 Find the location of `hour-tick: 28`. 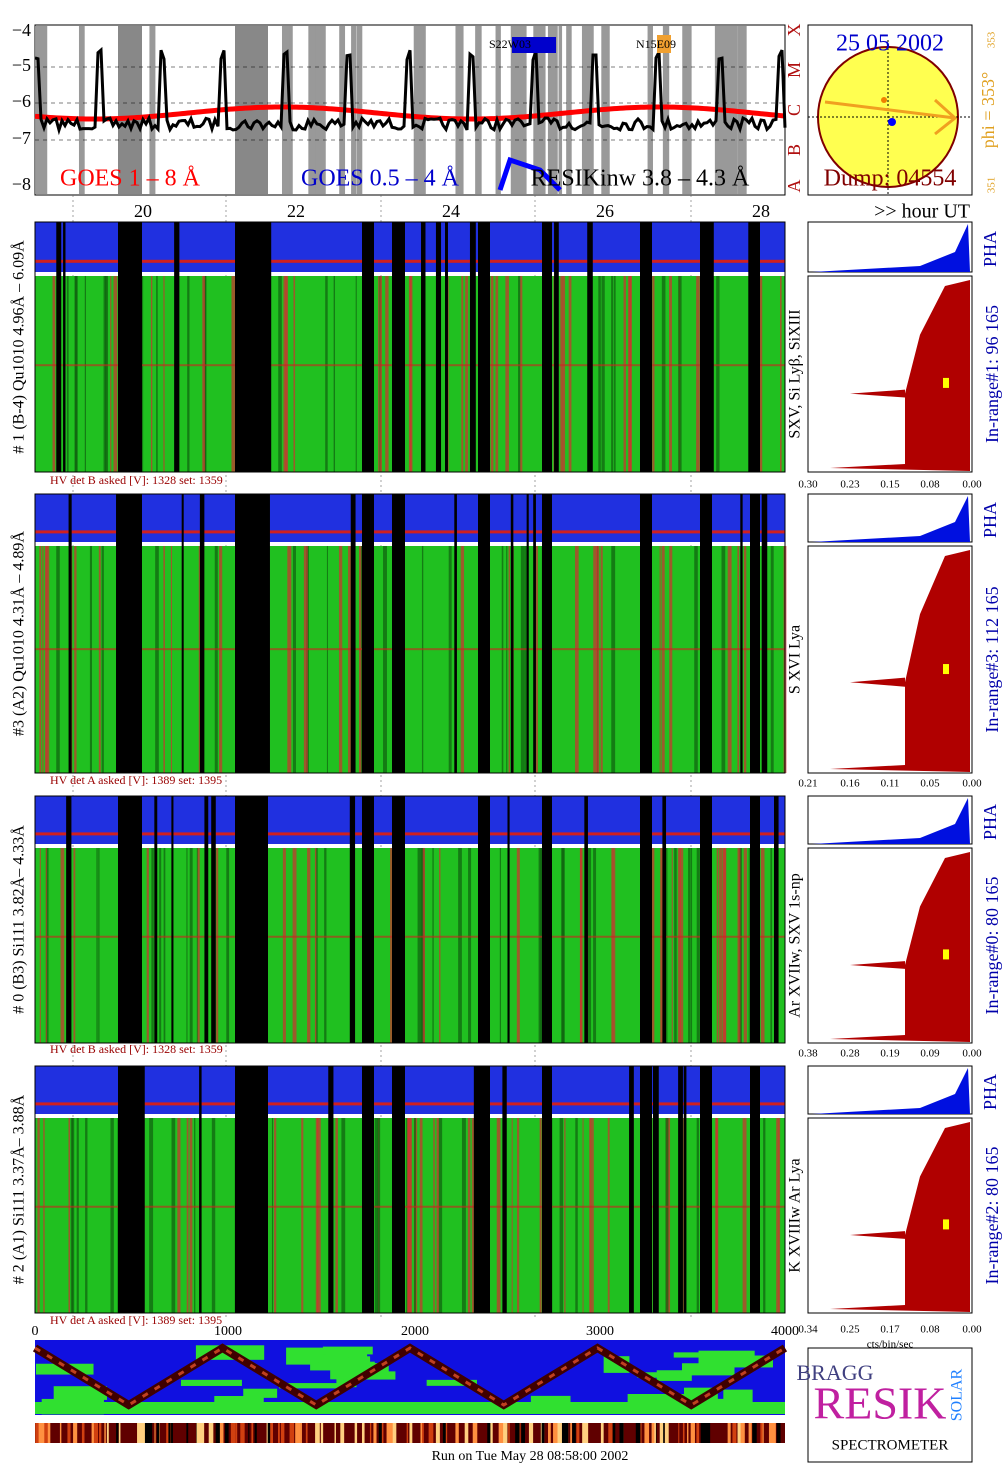

hour-tick: 28 is located at coordinates (761, 211).